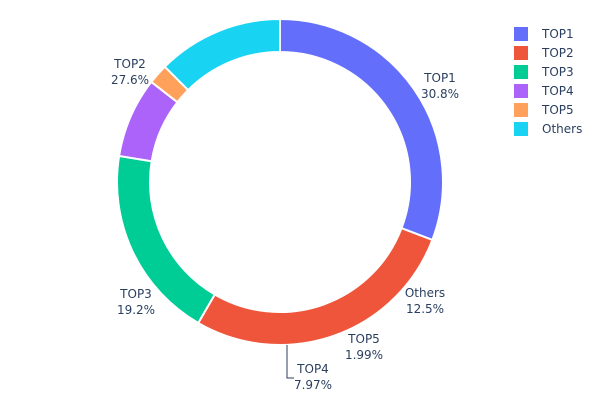  Describe the element at coordinates (548, 81) in the screenshot. I see `legend: TOP1 TOP2 TOP3 TOP4 TOP5 Others` at that location.